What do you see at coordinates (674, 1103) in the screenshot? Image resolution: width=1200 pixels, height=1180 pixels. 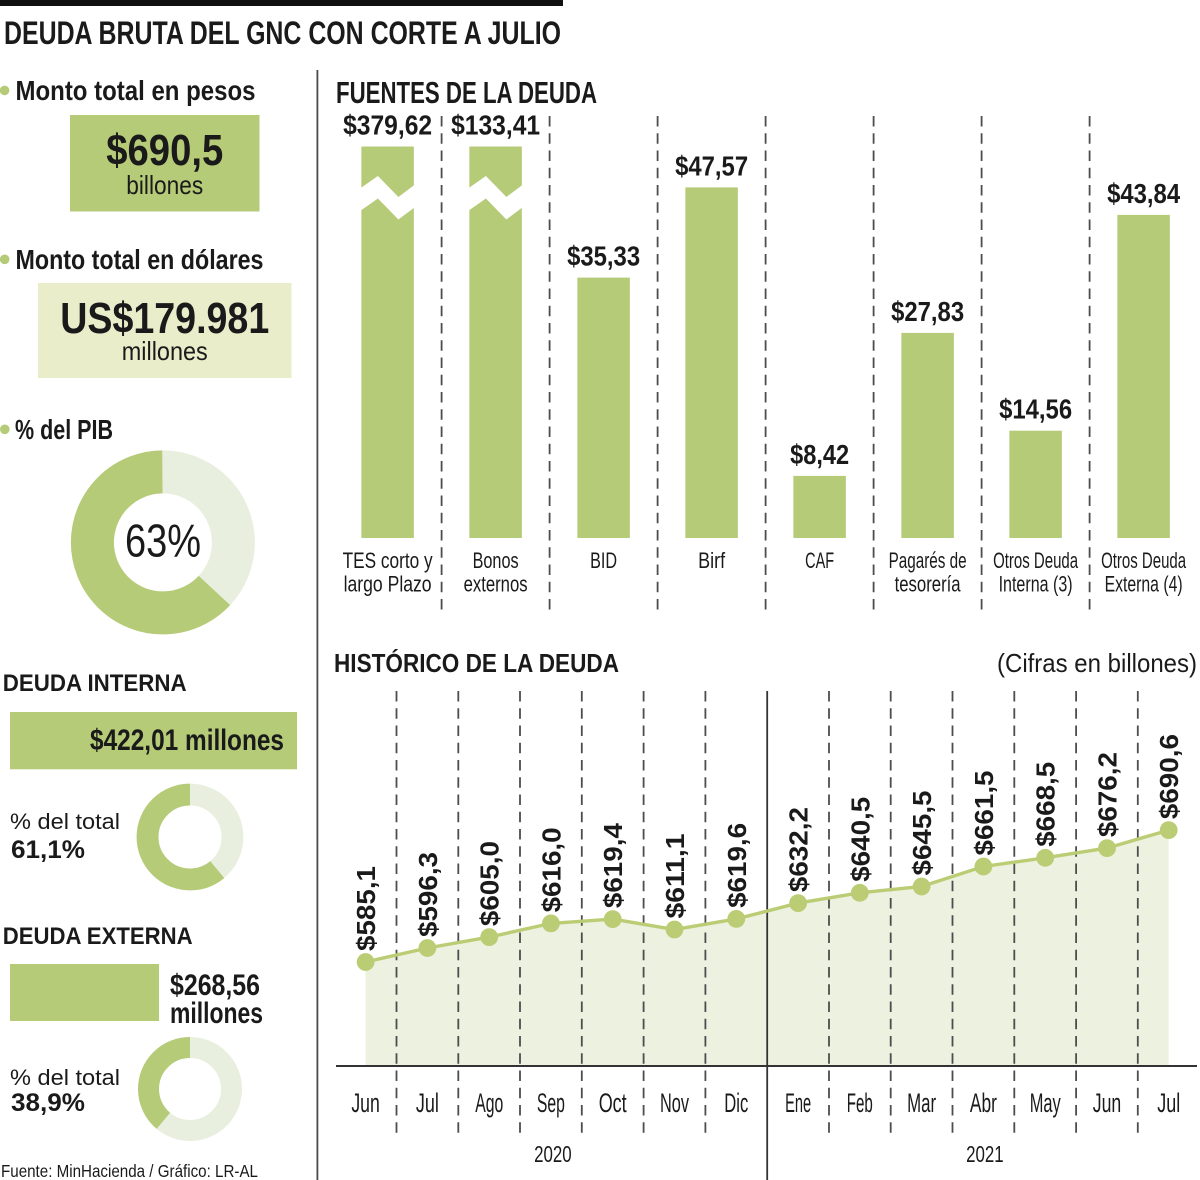 I see `svg-text: Nov` at bounding box center [674, 1103].